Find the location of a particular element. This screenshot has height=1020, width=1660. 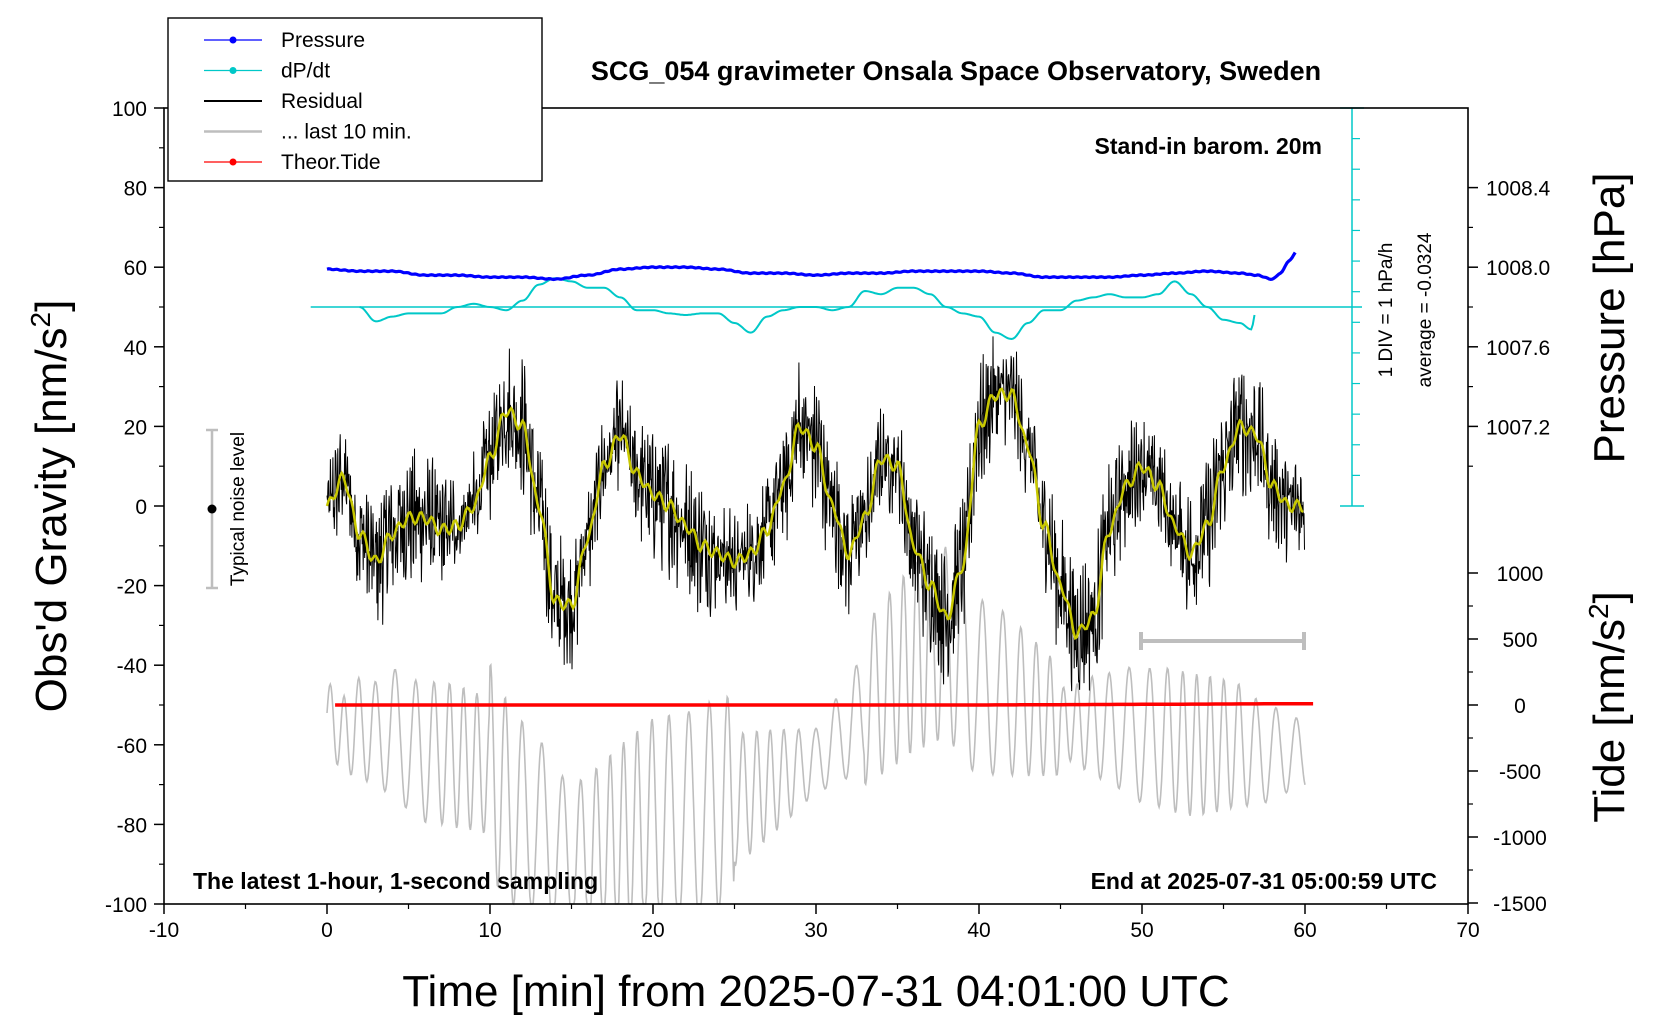

legend-label: Theor.Tide is located at coordinates (331, 162).